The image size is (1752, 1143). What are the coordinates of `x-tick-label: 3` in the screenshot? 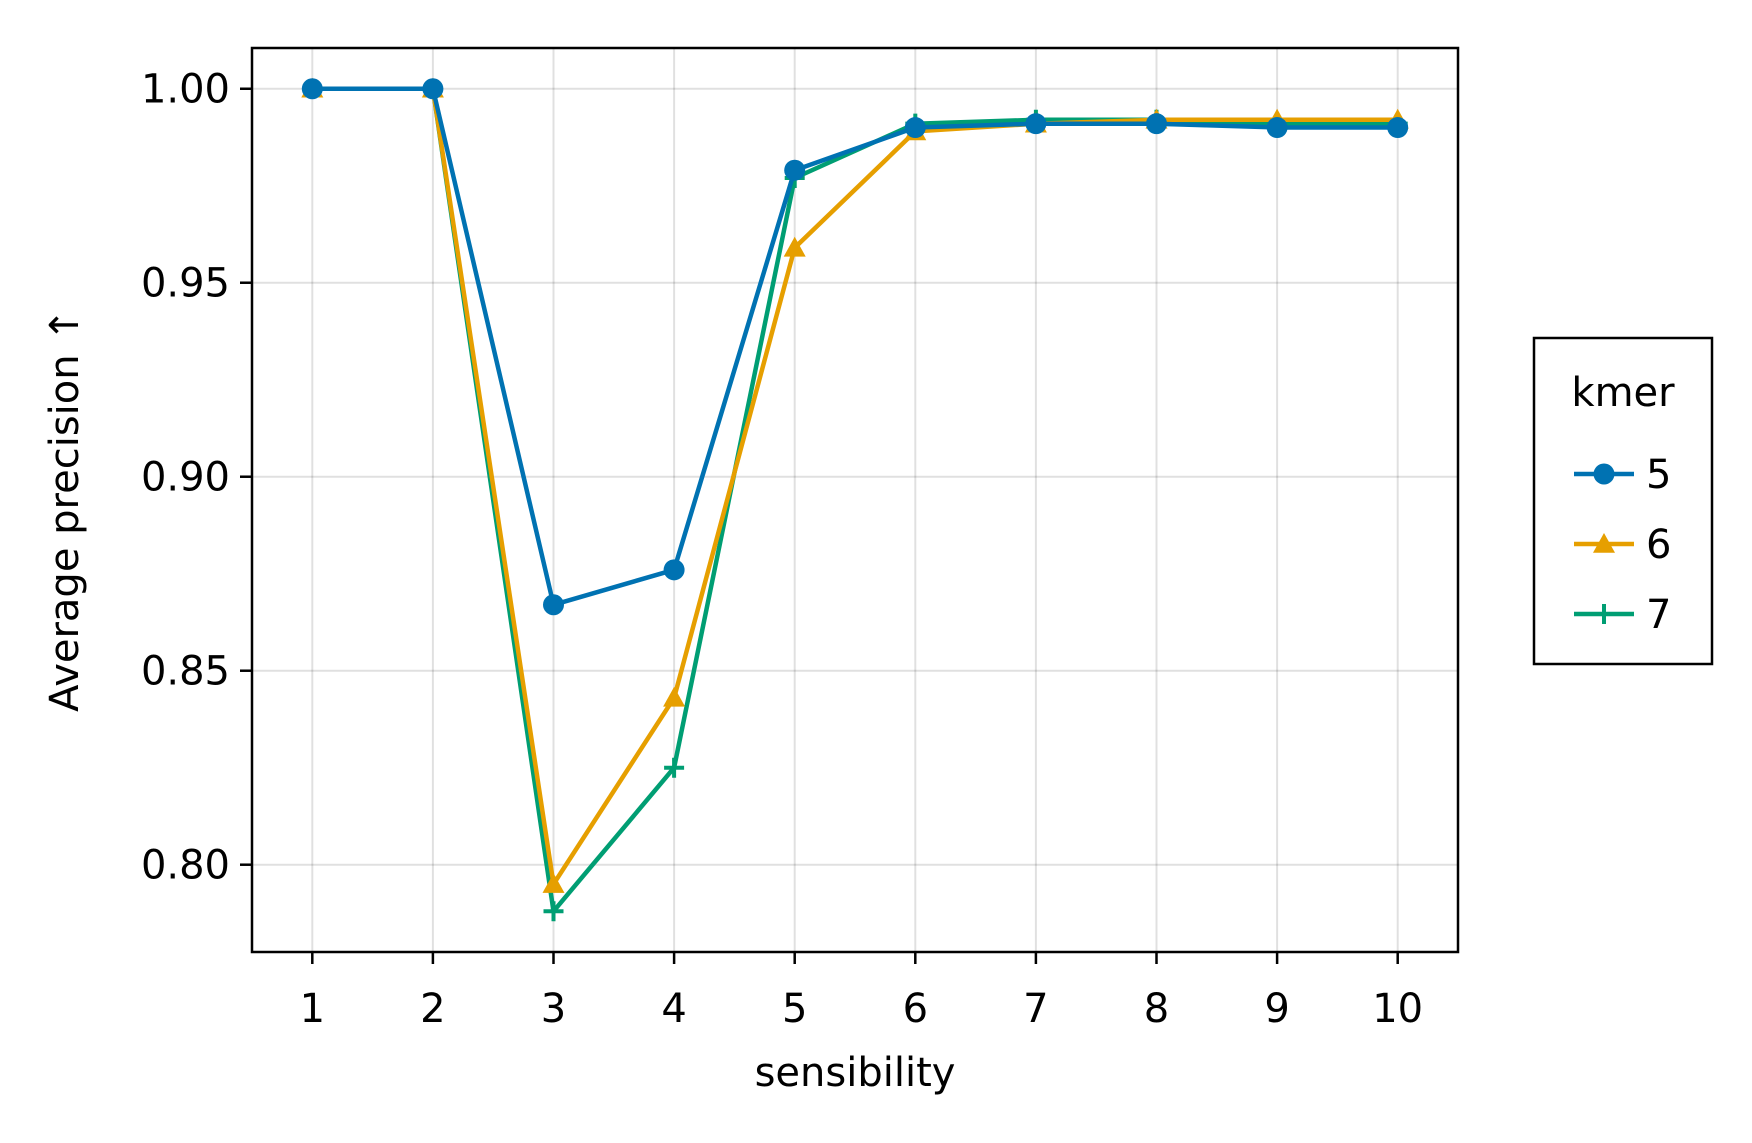 It's located at (553, 1009).